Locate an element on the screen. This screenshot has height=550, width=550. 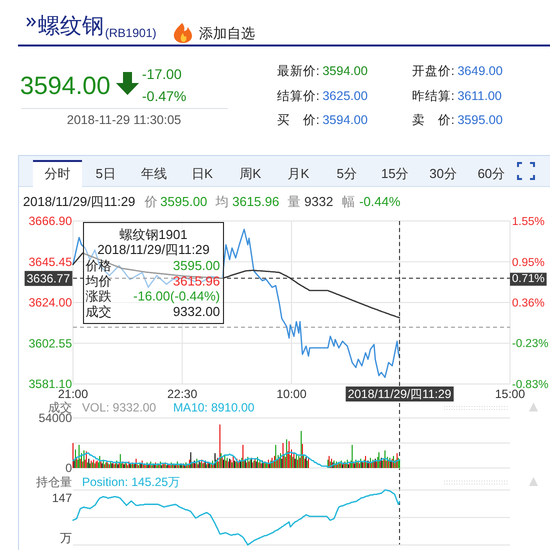
text: 2018-11-29 11:30:05 is located at coordinates (124, 120).